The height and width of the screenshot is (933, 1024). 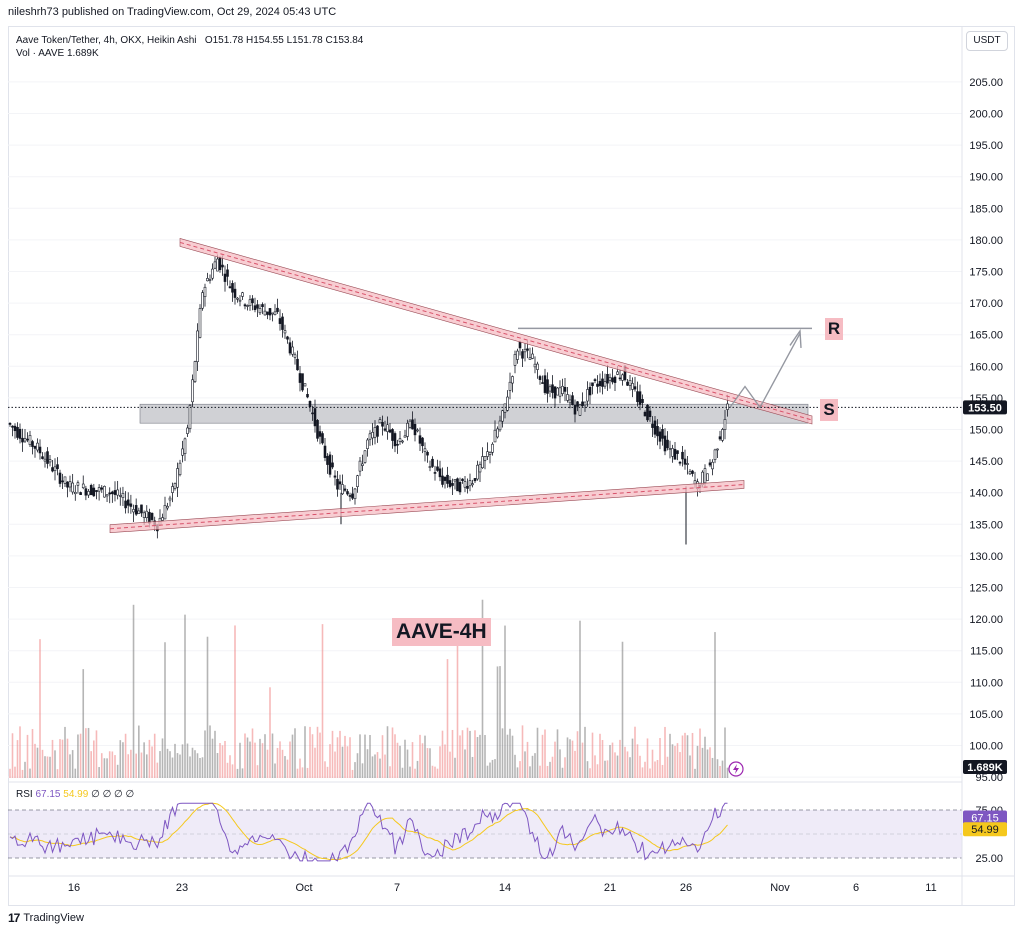 What do you see at coordinates (986, 620) in the screenshot?
I see `price-tick-label: 120.00` at bounding box center [986, 620].